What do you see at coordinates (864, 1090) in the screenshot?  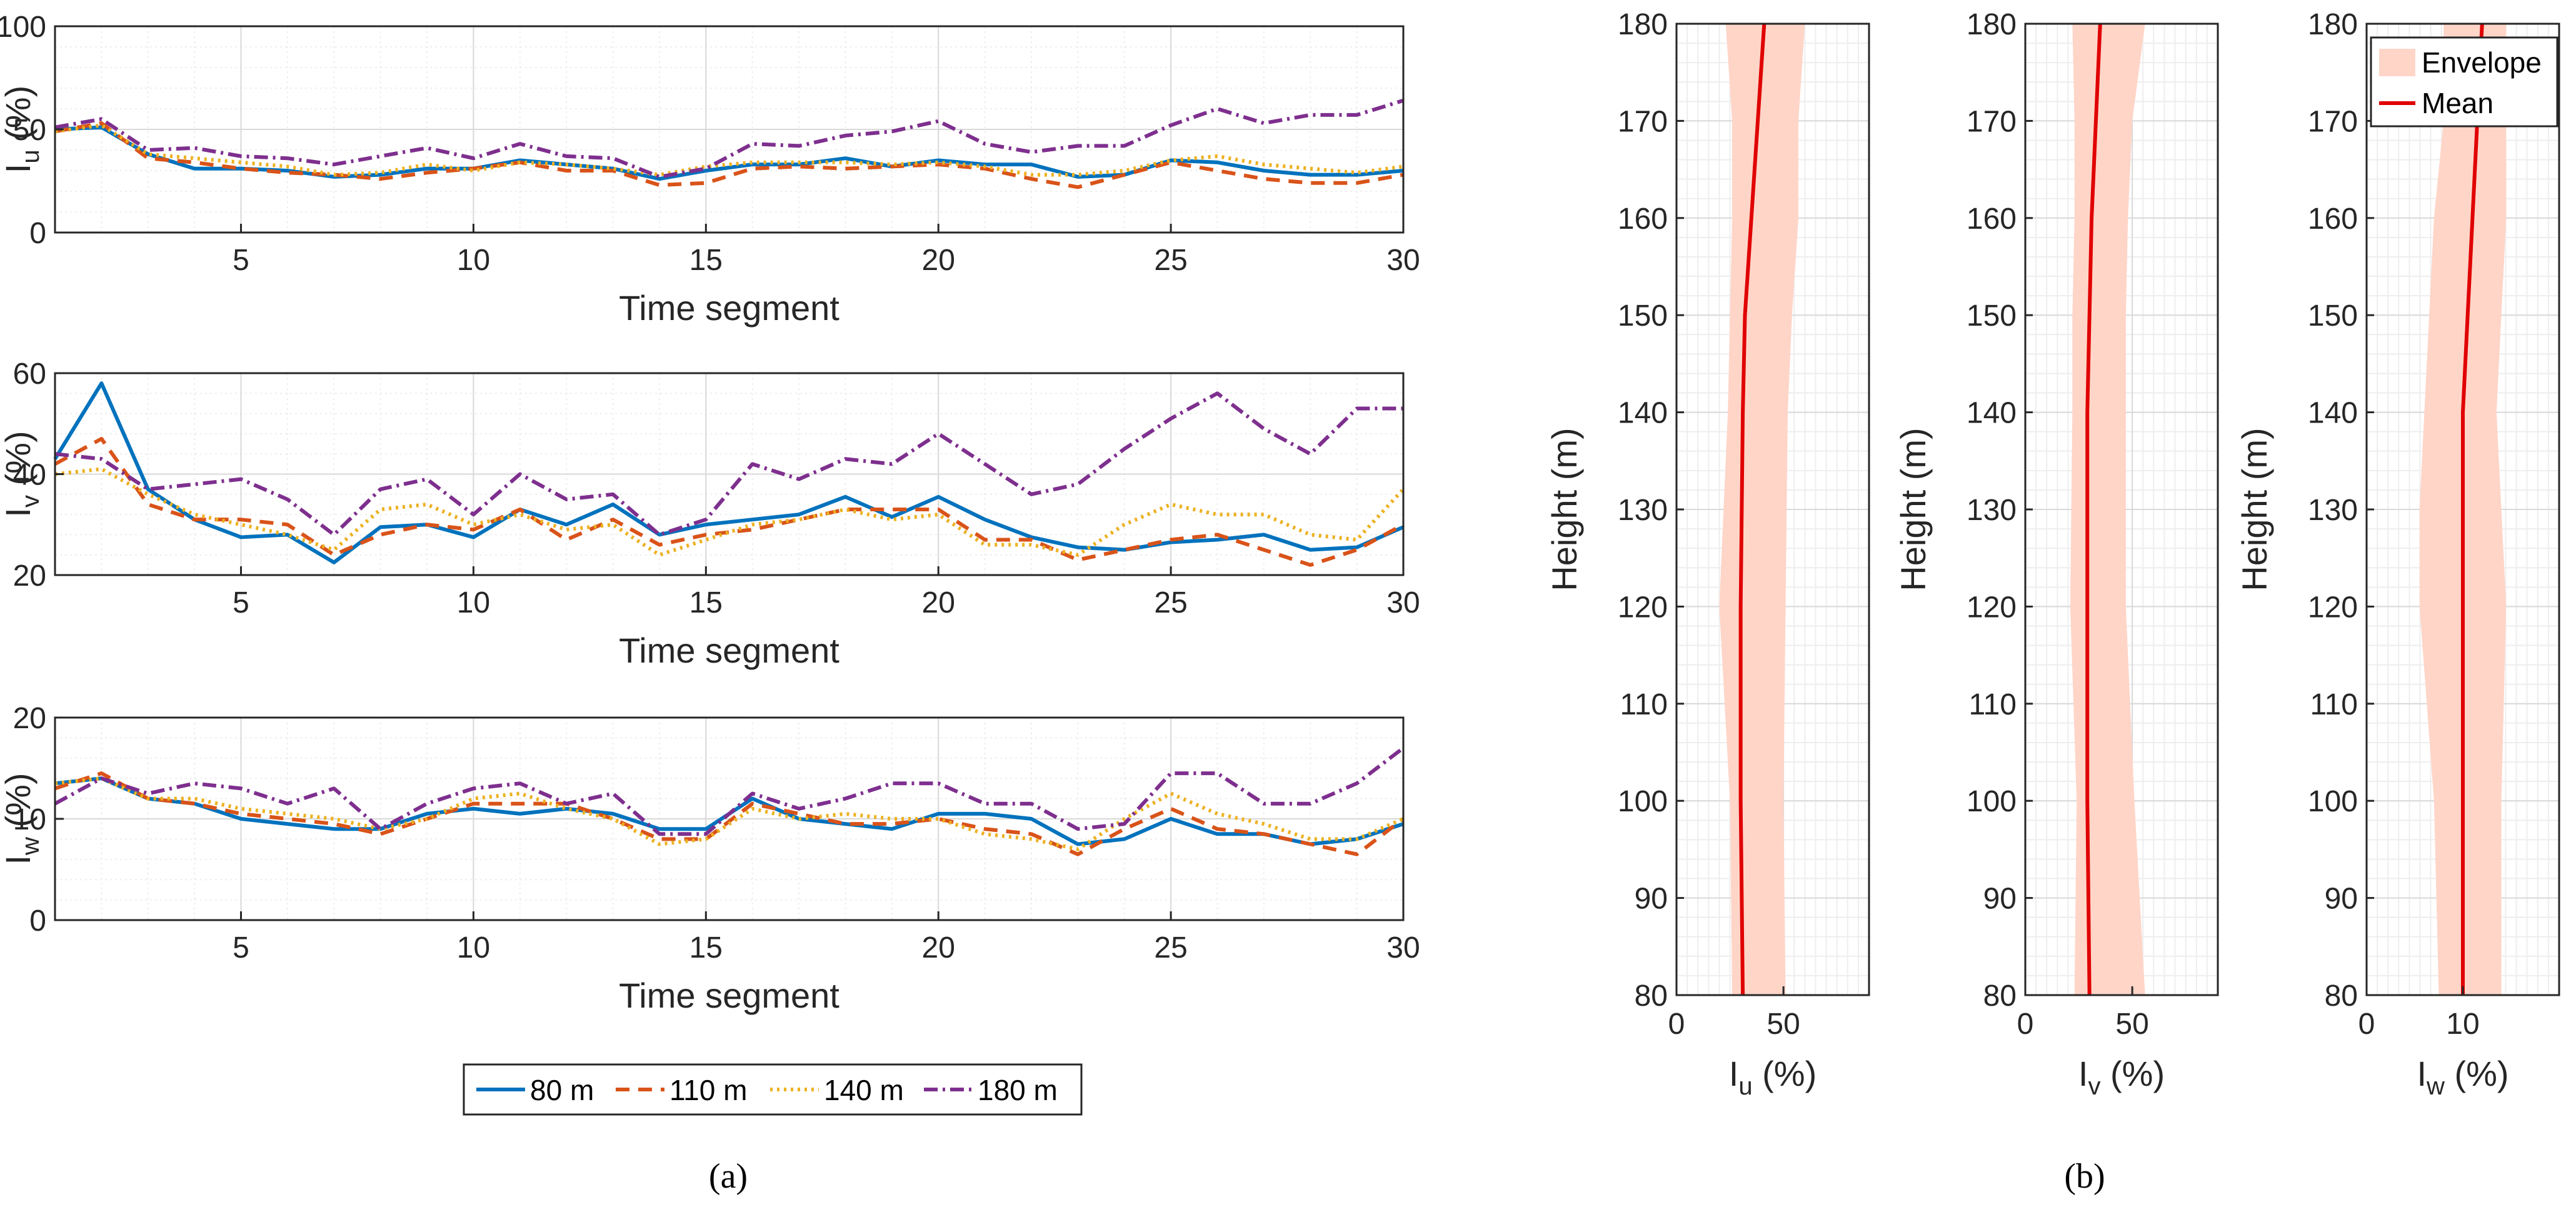 I see `legend-label-140m: 140 m` at bounding box center [864, 1090].